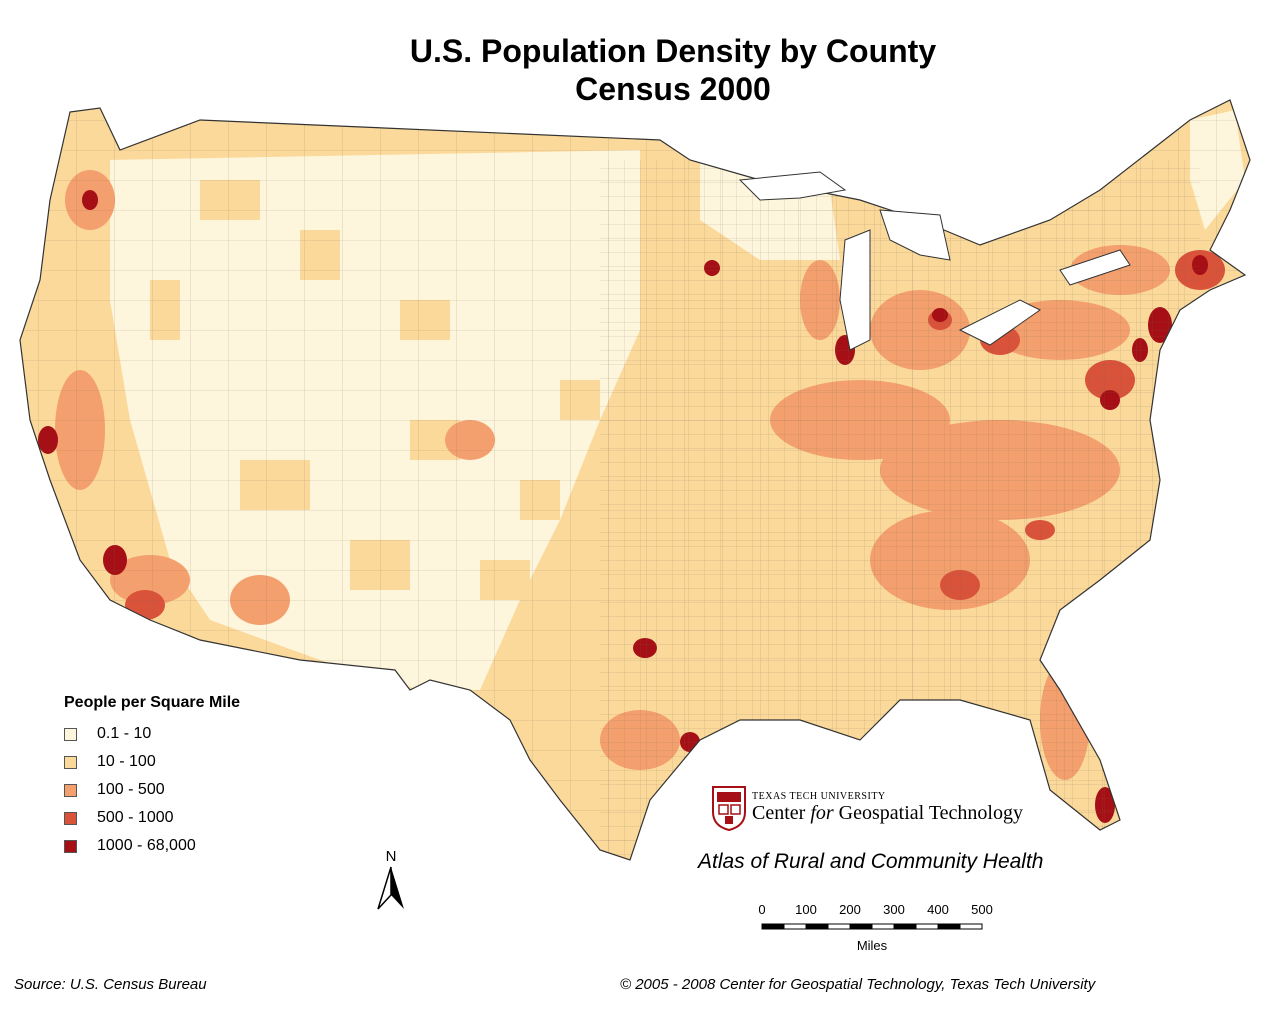  I want to click on institution-line2: Center for Geospatial Technology, so click(887, 813).